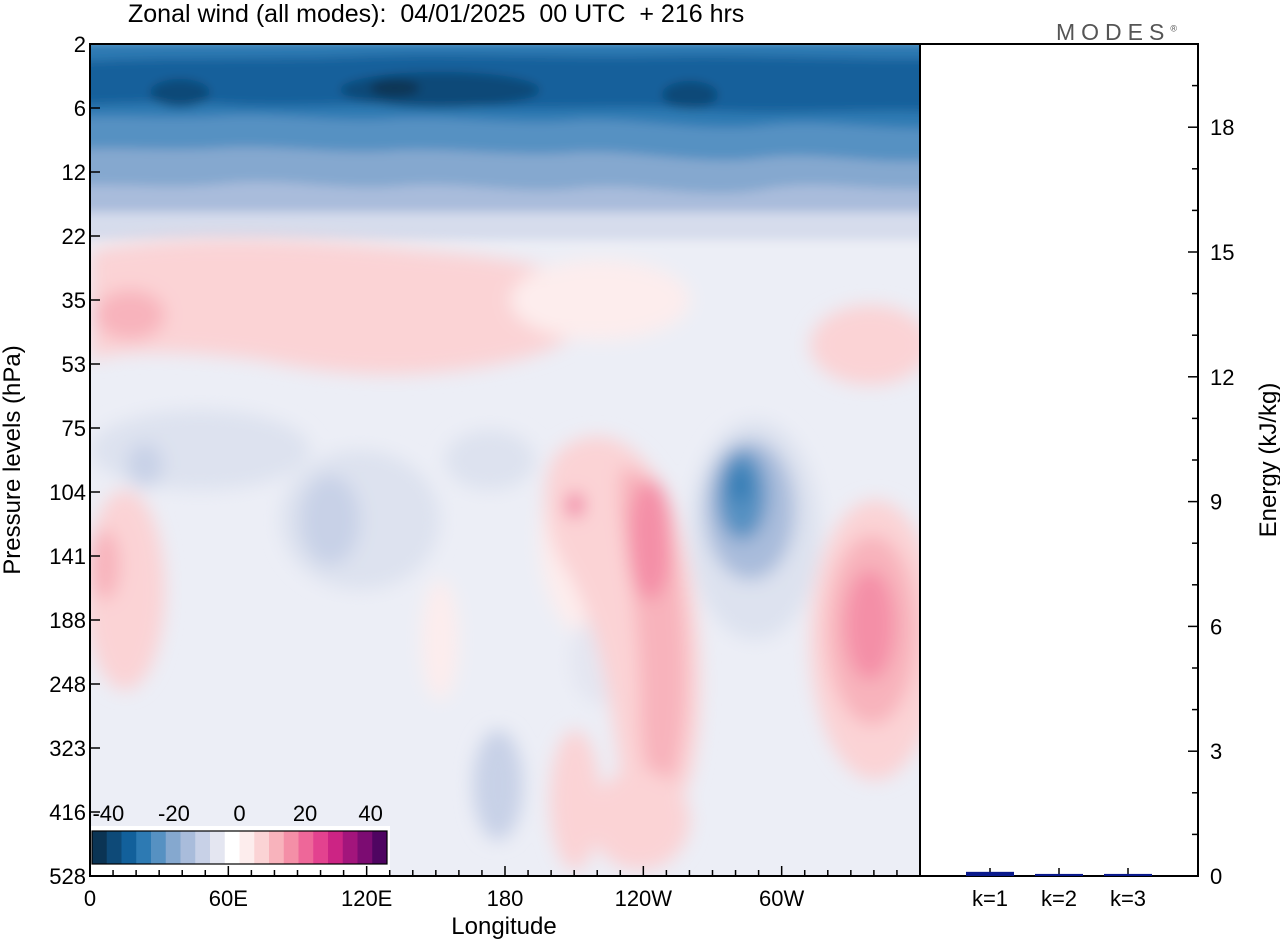  Describe the element at coordinates (1222, 252) in the screenshot. I see `energy-tick-label: 15` at that location.